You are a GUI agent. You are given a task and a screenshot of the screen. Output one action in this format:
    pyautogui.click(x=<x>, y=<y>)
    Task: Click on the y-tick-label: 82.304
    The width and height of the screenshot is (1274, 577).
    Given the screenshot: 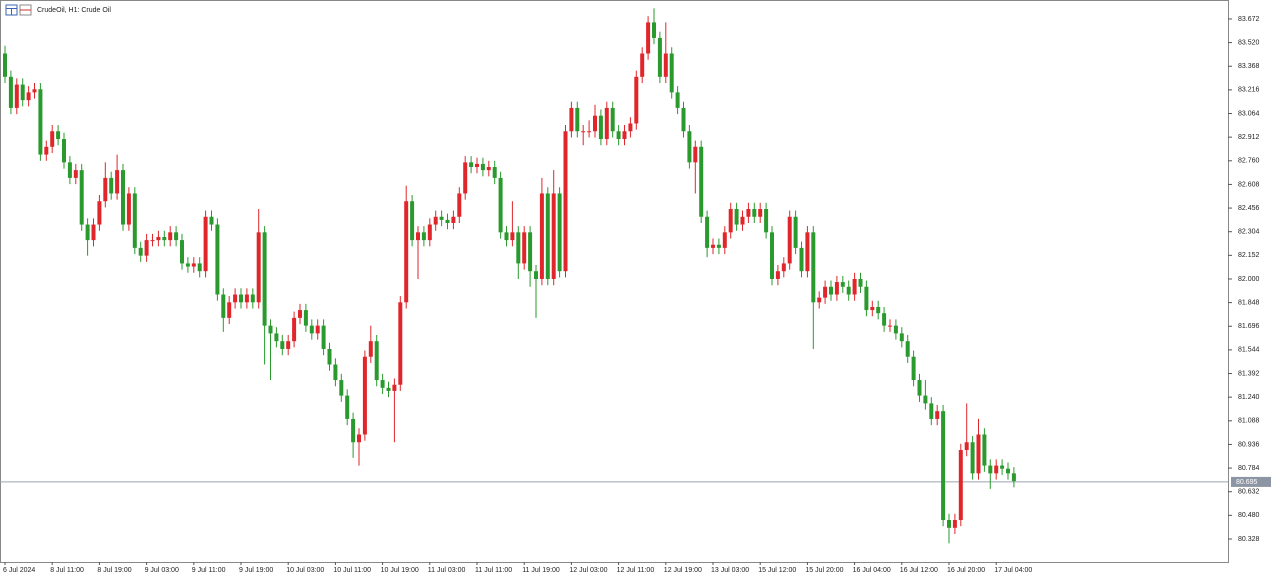 What is the action you would take?
    pyautogui.click(x=1249, y=232)
    